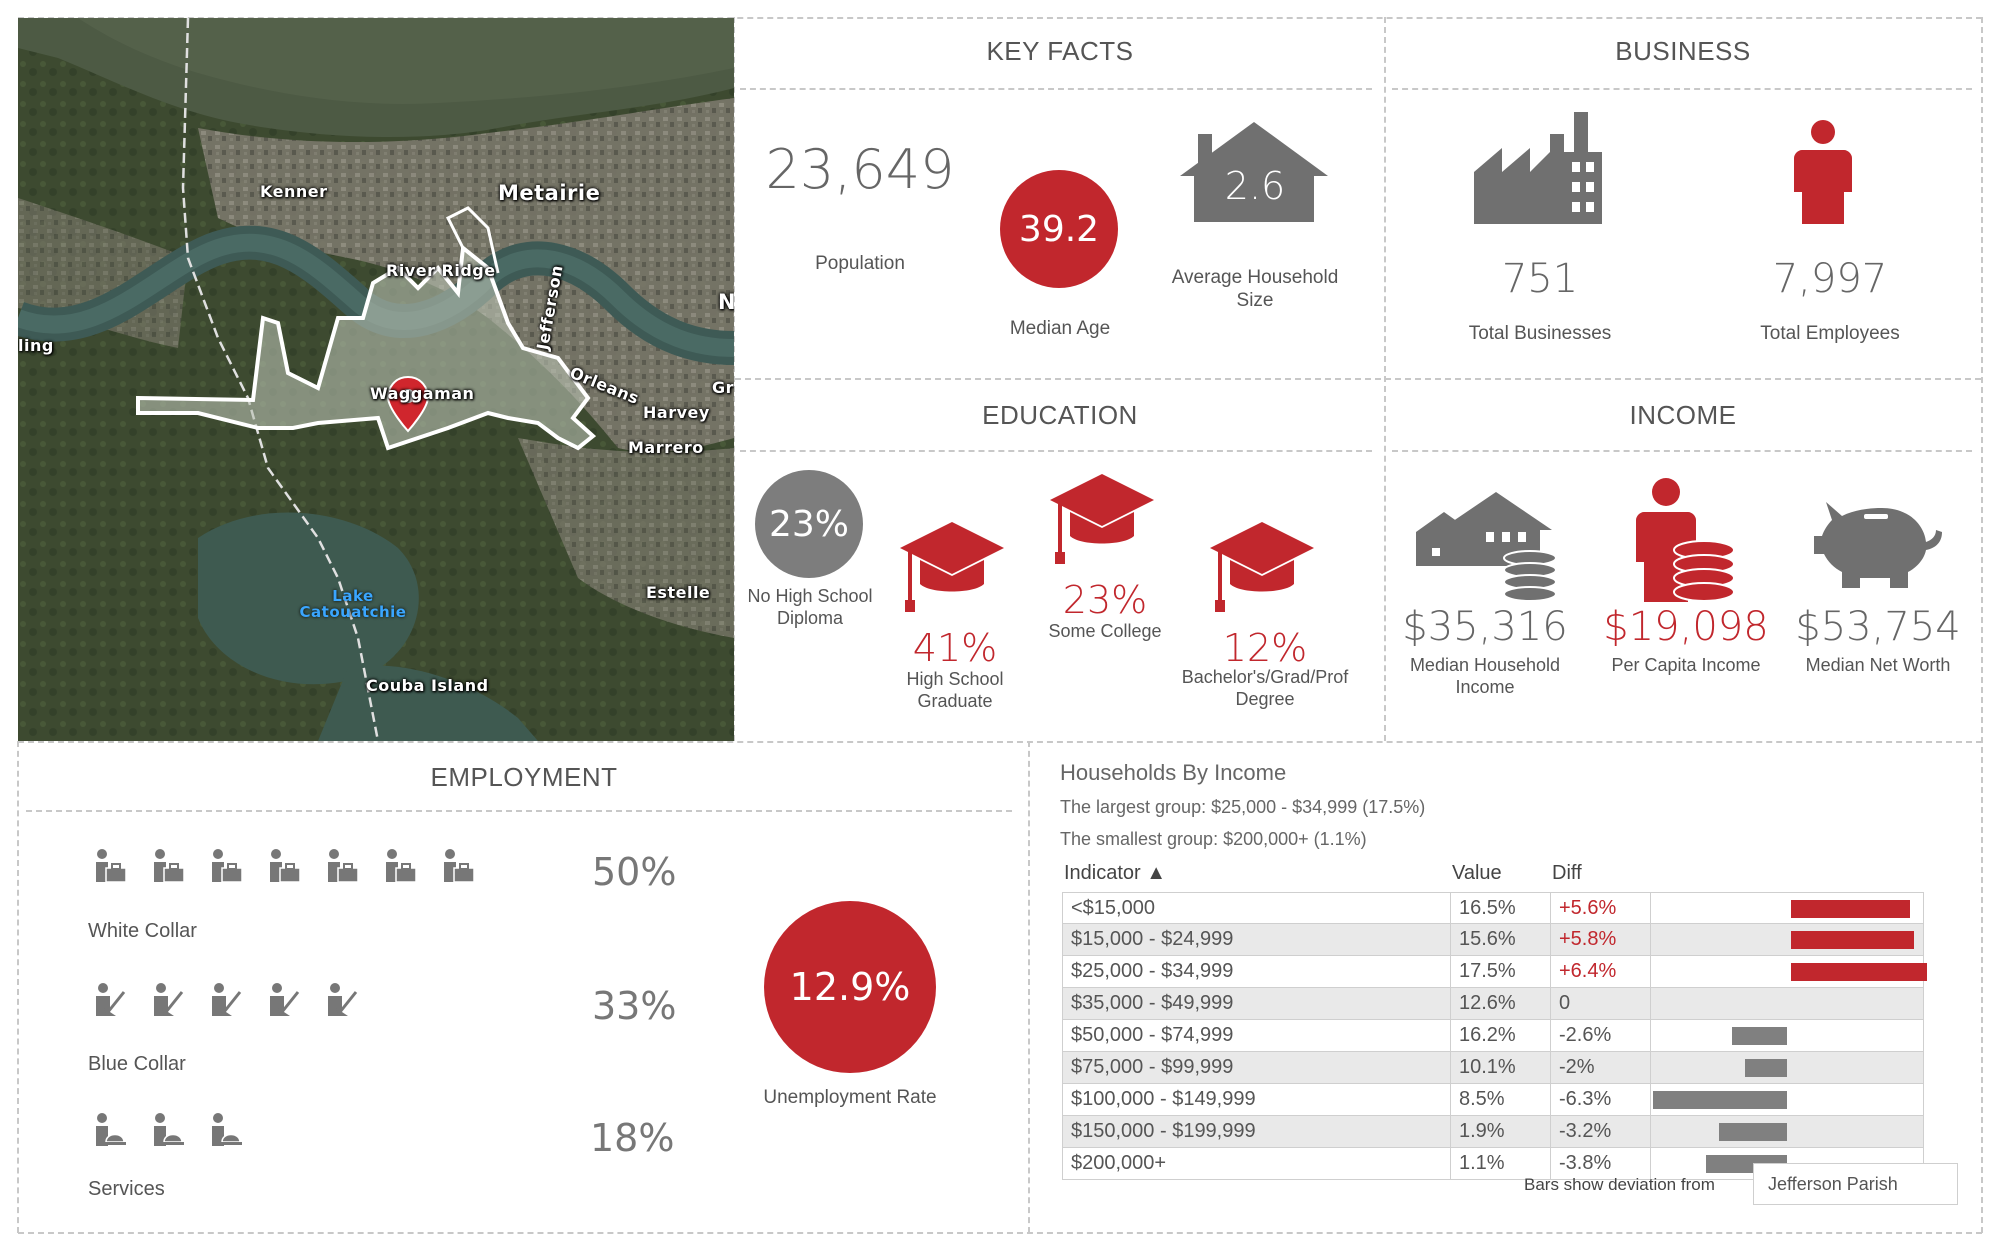  I want to click on median-age-circle: 39.2, so click(1059, 229).